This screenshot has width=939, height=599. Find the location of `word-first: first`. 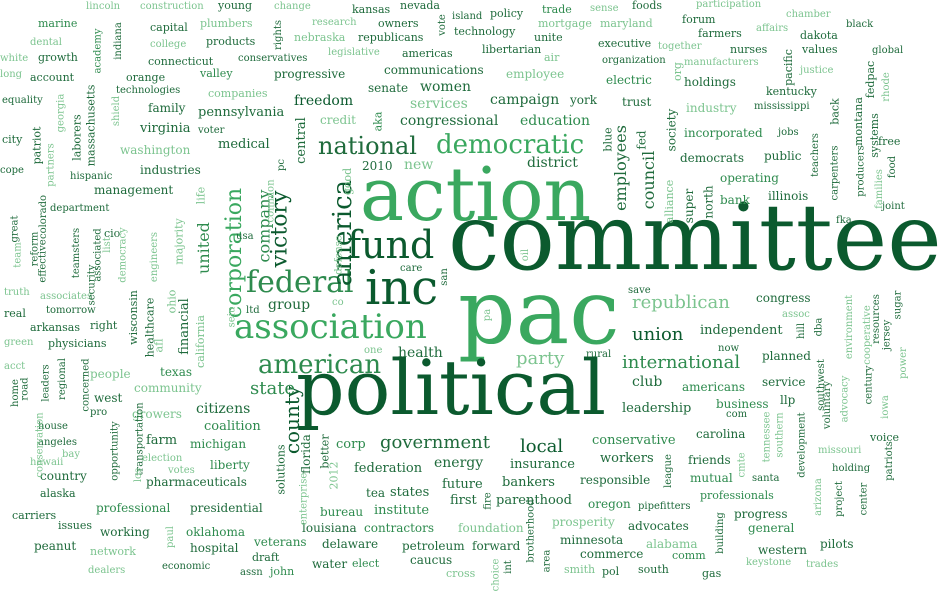

word-first: first is located at coordinates (463, 500).